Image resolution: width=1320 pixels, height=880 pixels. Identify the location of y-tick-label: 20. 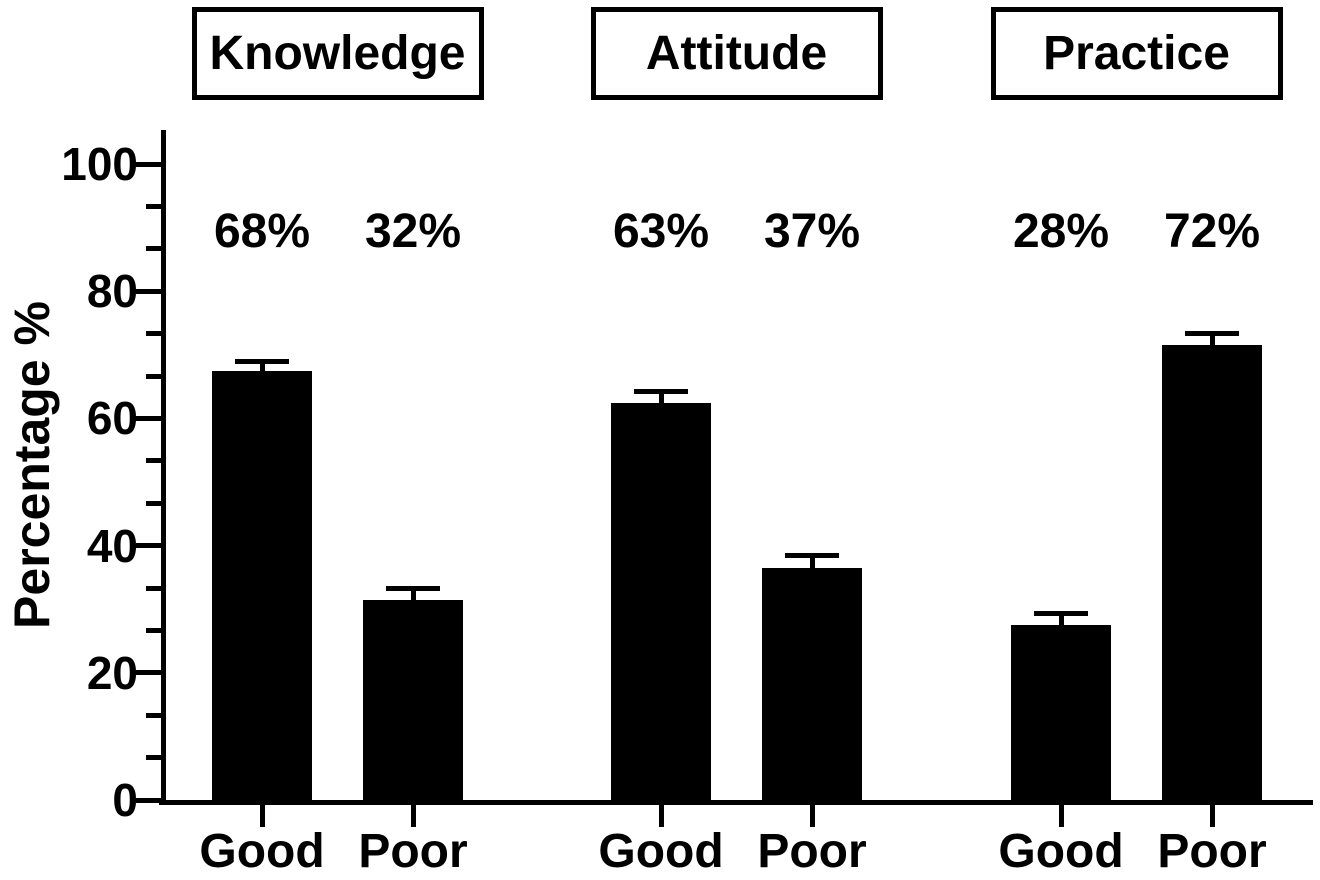
(112, 672).